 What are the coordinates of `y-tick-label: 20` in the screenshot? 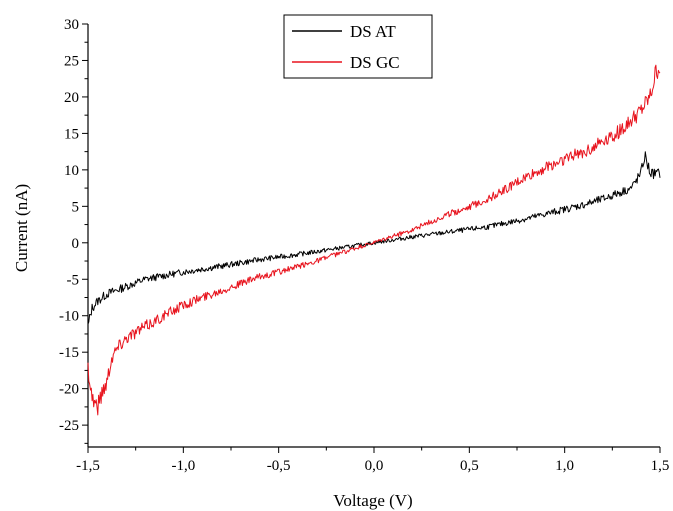 It's located at (71, 98).